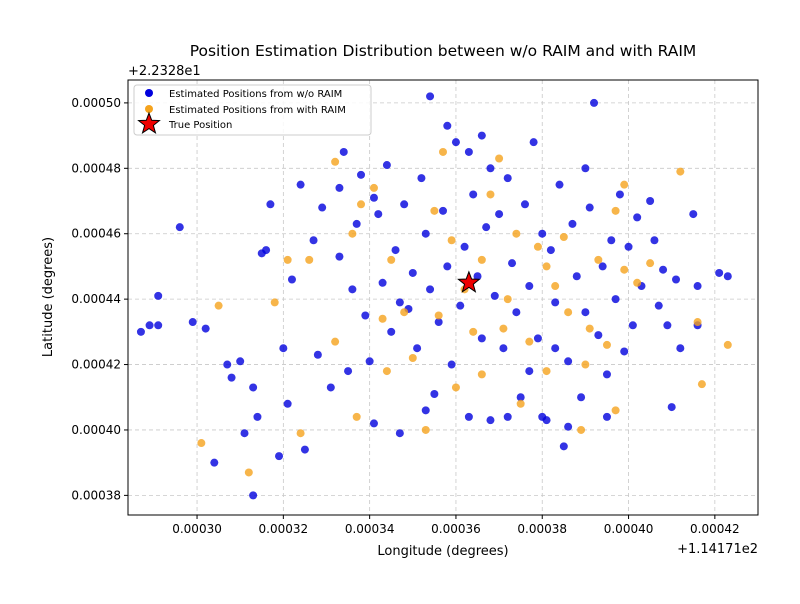 The width and height of the screenshot is (800, 604). I want to click on legend-box, so click(252, 110).